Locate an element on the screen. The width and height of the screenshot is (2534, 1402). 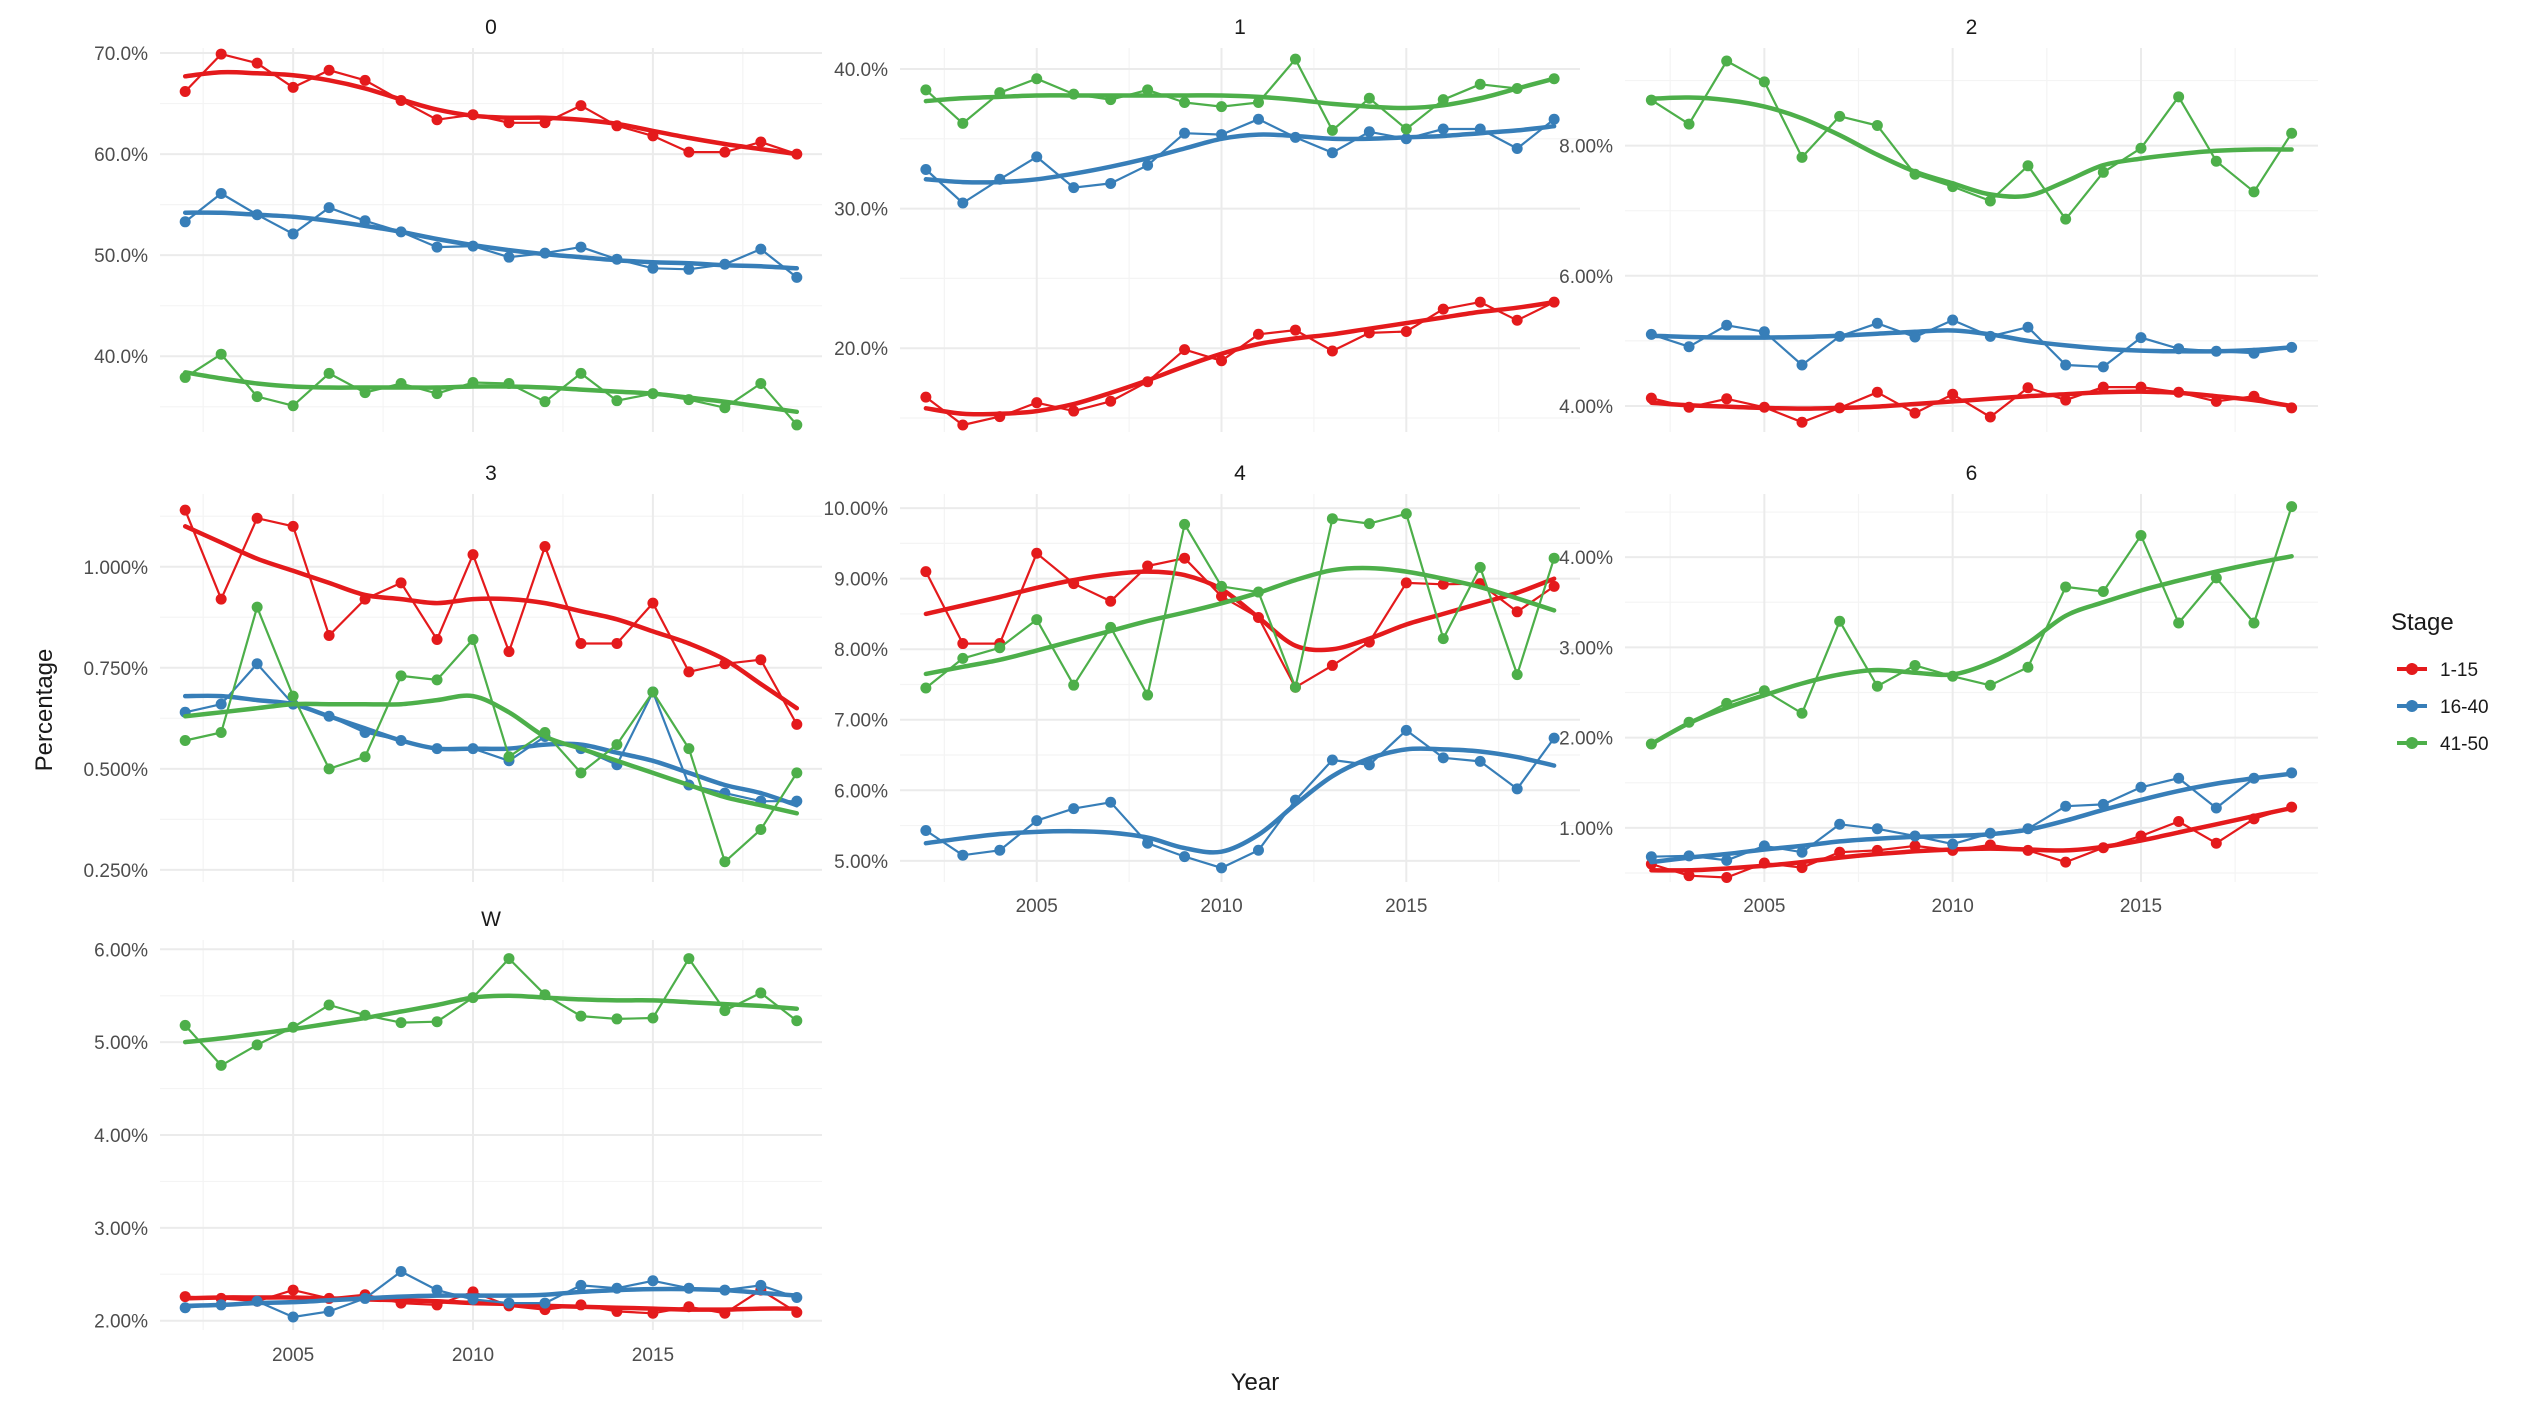
legend-label: 1-15 is located at coordinates (2459, 670).